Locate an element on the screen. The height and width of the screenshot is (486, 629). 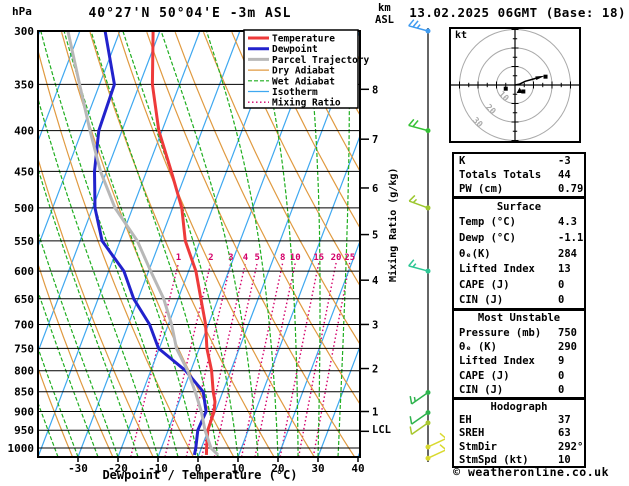
table-row: Dewp (°C) -1.1 is located at coordinates (519, 238).